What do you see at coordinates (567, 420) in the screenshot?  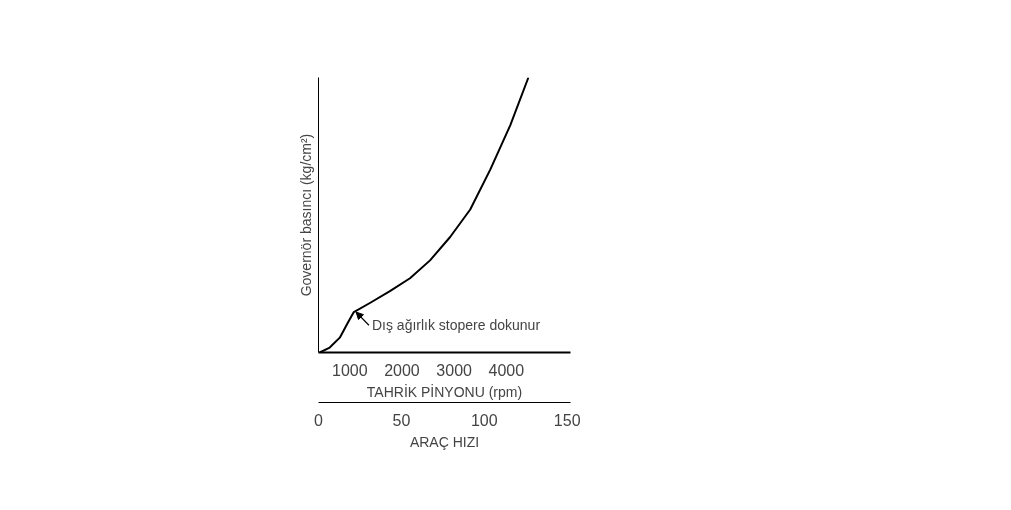 I see `x2-tick-label: 150` at bounding box center [567, 420].